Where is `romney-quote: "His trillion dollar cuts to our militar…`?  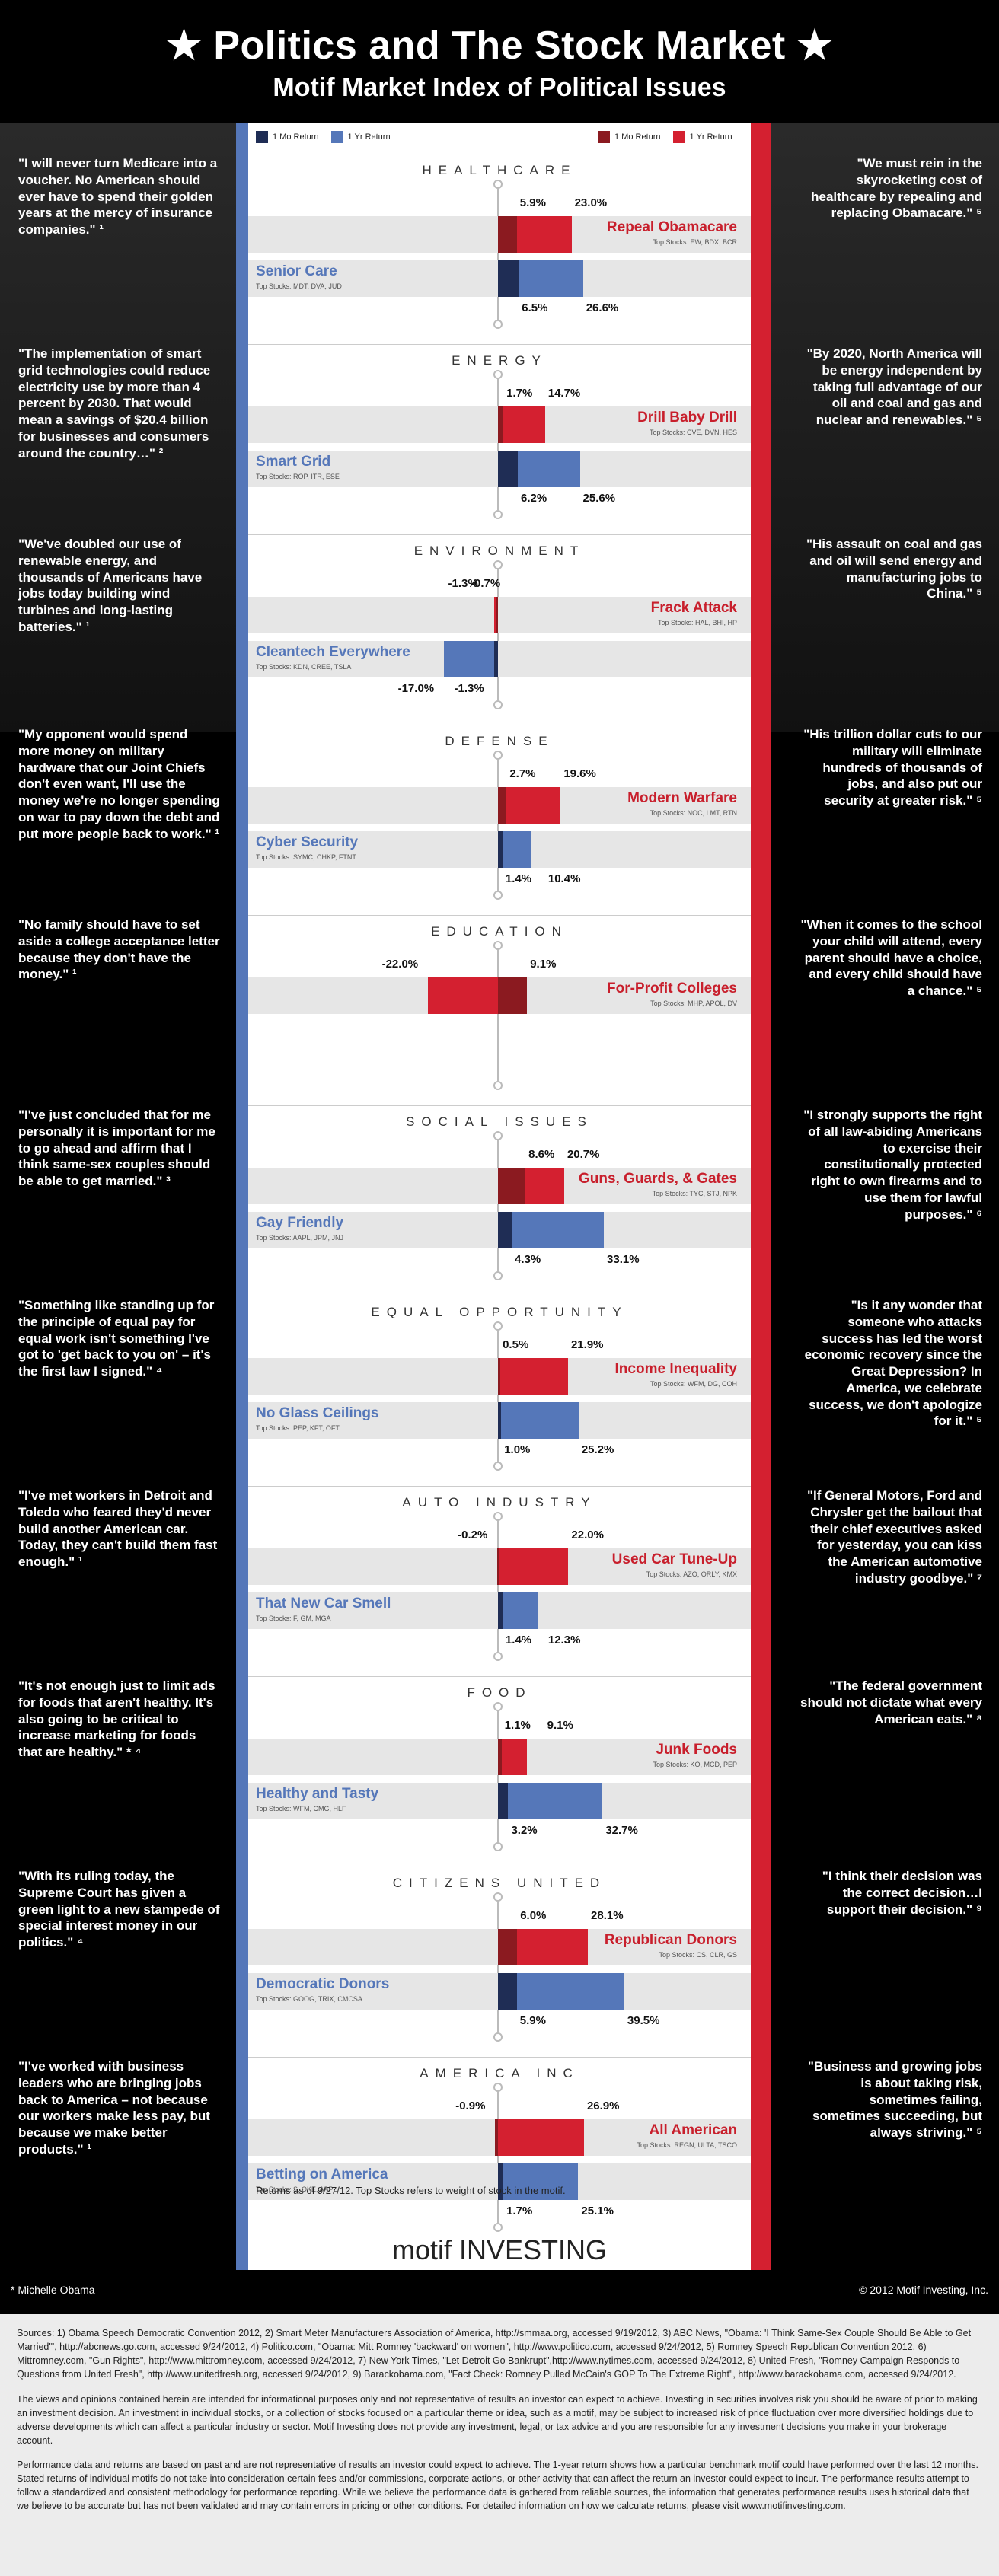
romney-quote: "His trillion dollar cuts to our militar… is located at coordinates (892, 767).